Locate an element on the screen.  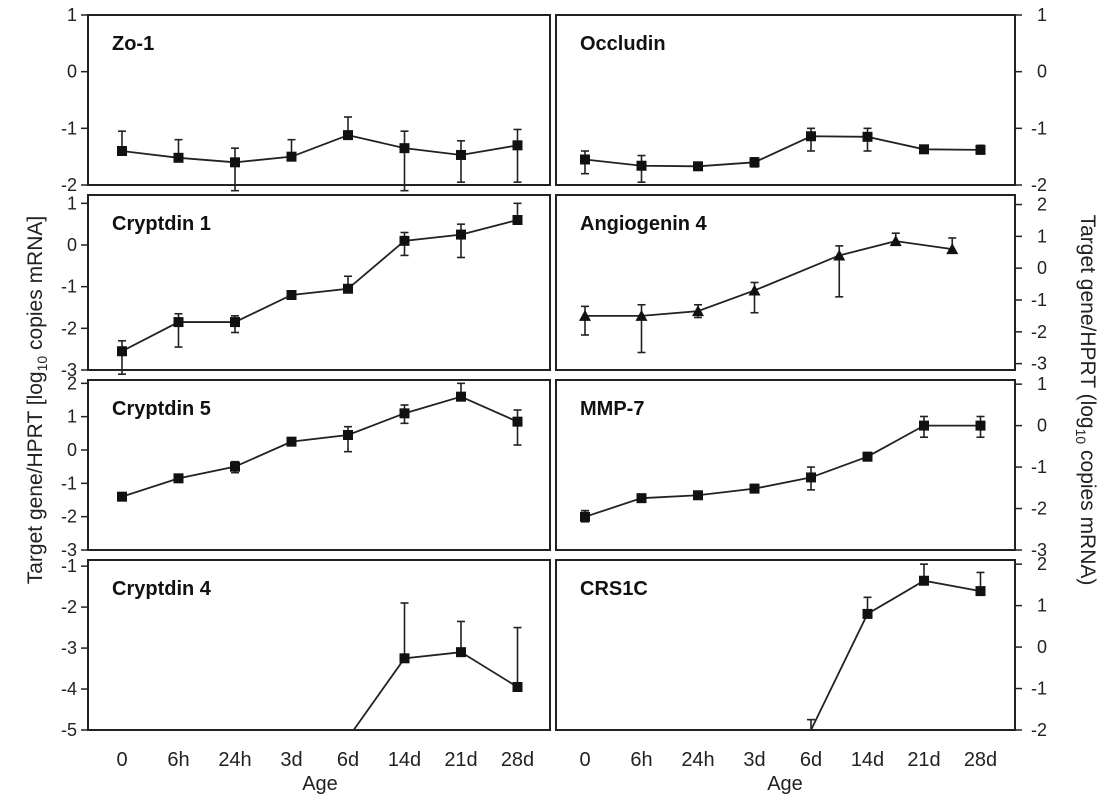
panel-zo-1: 1 0 -1 -2 Zo-1 is located at coordinates (306, 100).